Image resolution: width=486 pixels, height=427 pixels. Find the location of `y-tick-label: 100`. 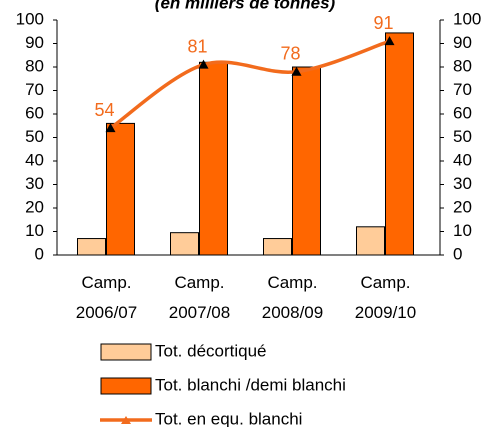

y-tick-label: 100 is located at coordinates (30, 18).